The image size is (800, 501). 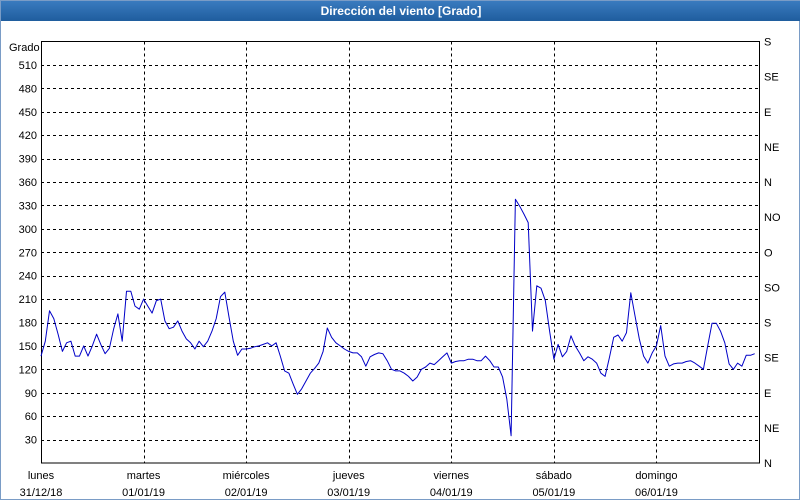 What do you see at coordinates (31, 394) in the screenshot?
I see `y-tick-label: 90` at bounding box center [31, 394].